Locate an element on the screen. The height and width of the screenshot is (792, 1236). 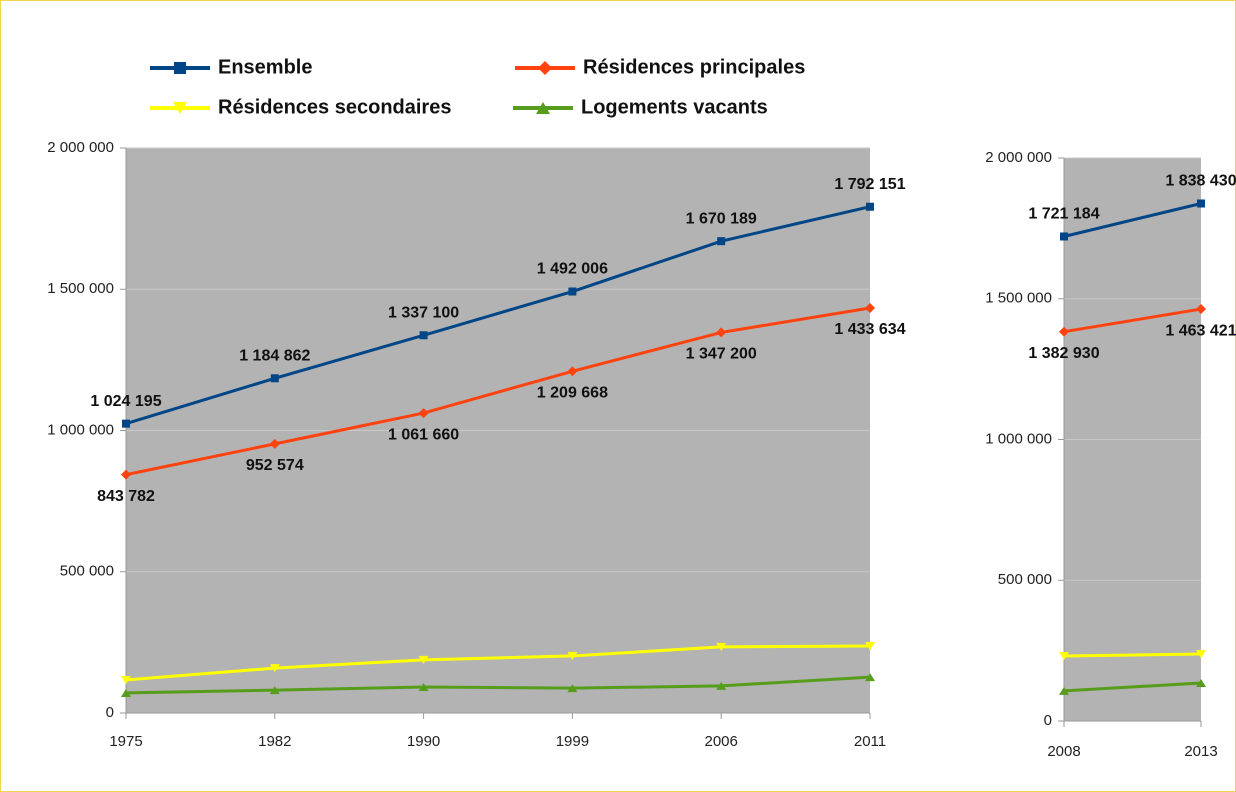
legend-label: Logements vacants is located at coordinates (674, 107).